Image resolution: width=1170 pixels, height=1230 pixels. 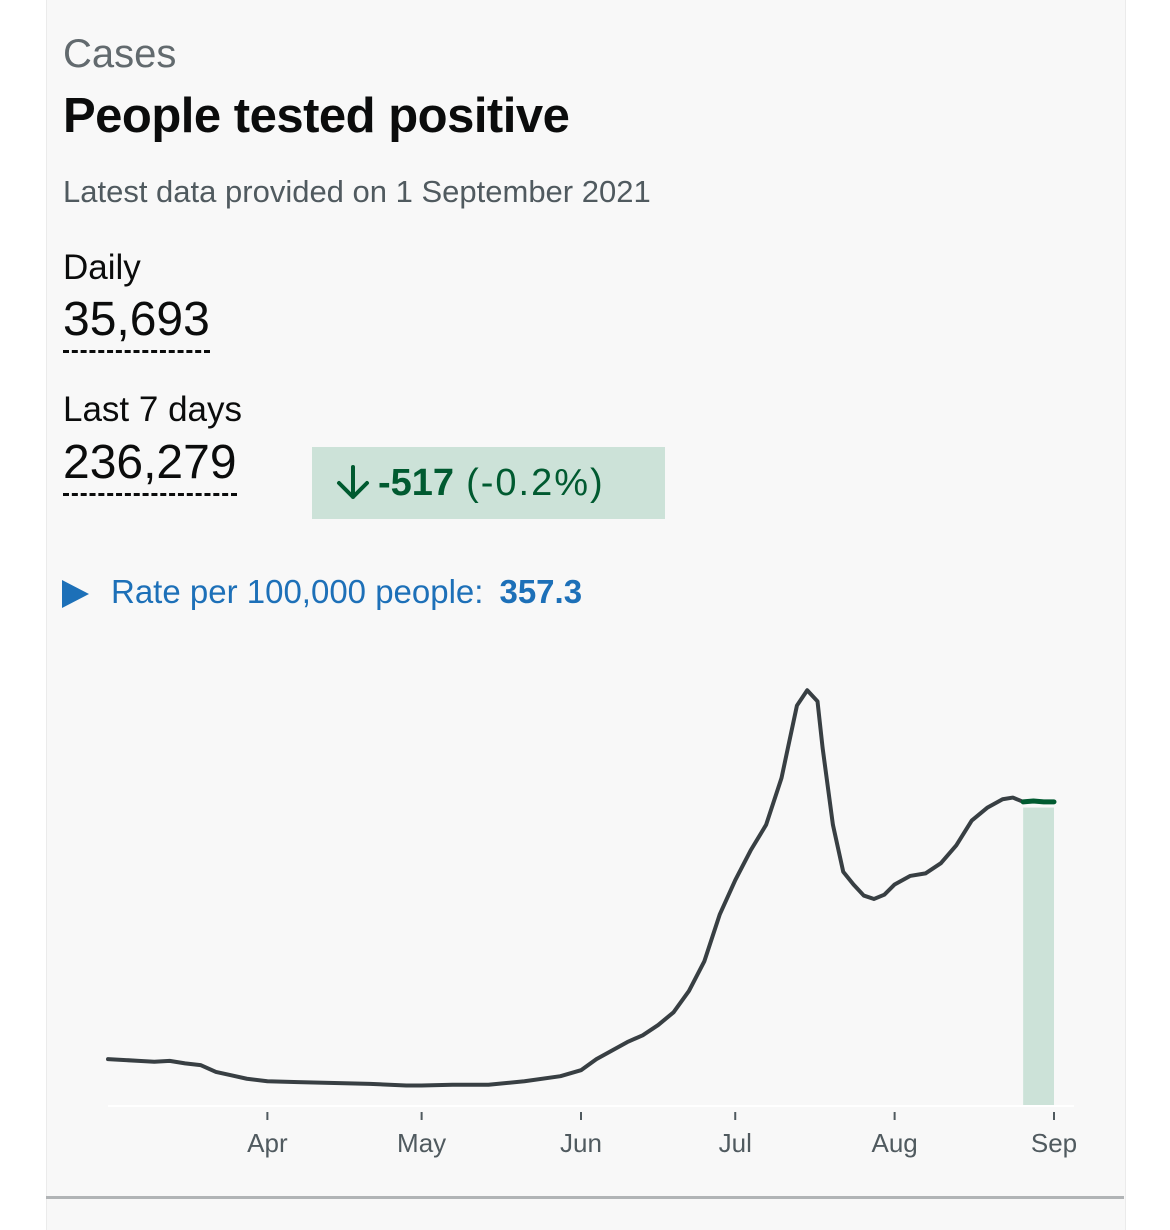 I want to click on rate-toggle: Rate per 100,000 people: 357.3, so click(x=322, y=591).